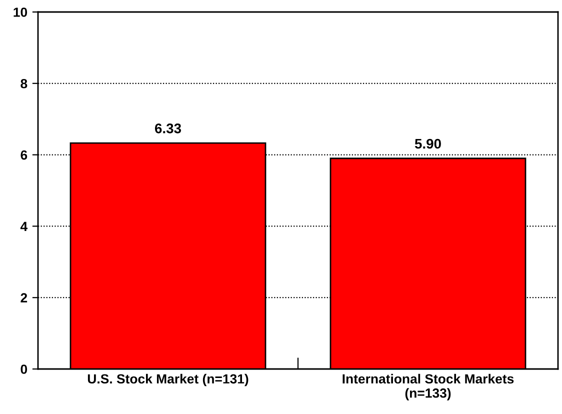 This screenshot has width=562, height=414. I want to click on y-tick-label: 0, so click(24, 369).